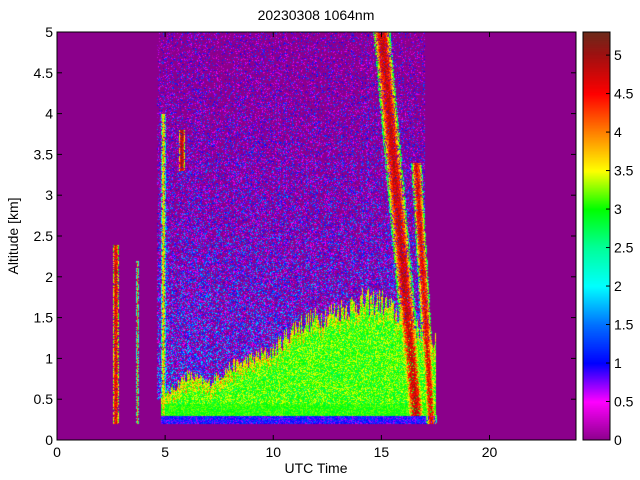 The image size is (640, 480). I want to click on x-axis-label: UTC Time, so click(316, 468).